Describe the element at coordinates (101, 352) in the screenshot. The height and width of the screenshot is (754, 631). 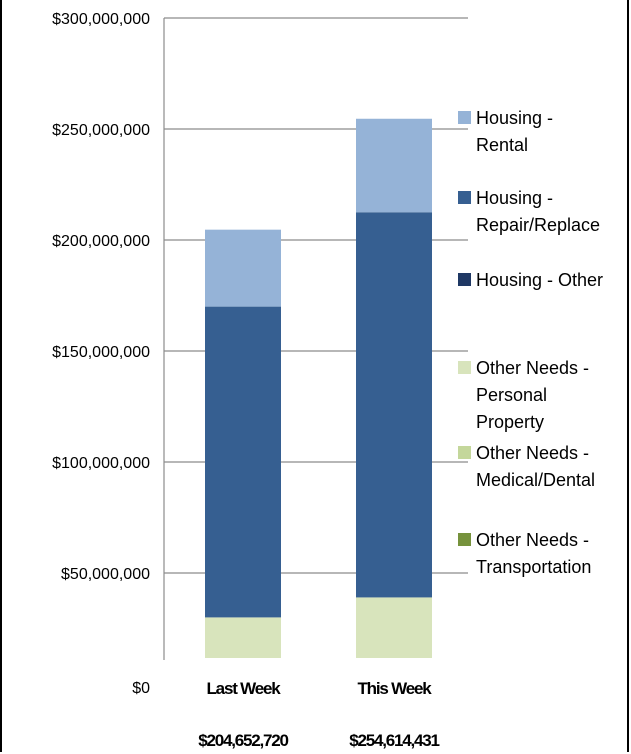
I see `y-tick-label: $150,000,000` at that location.